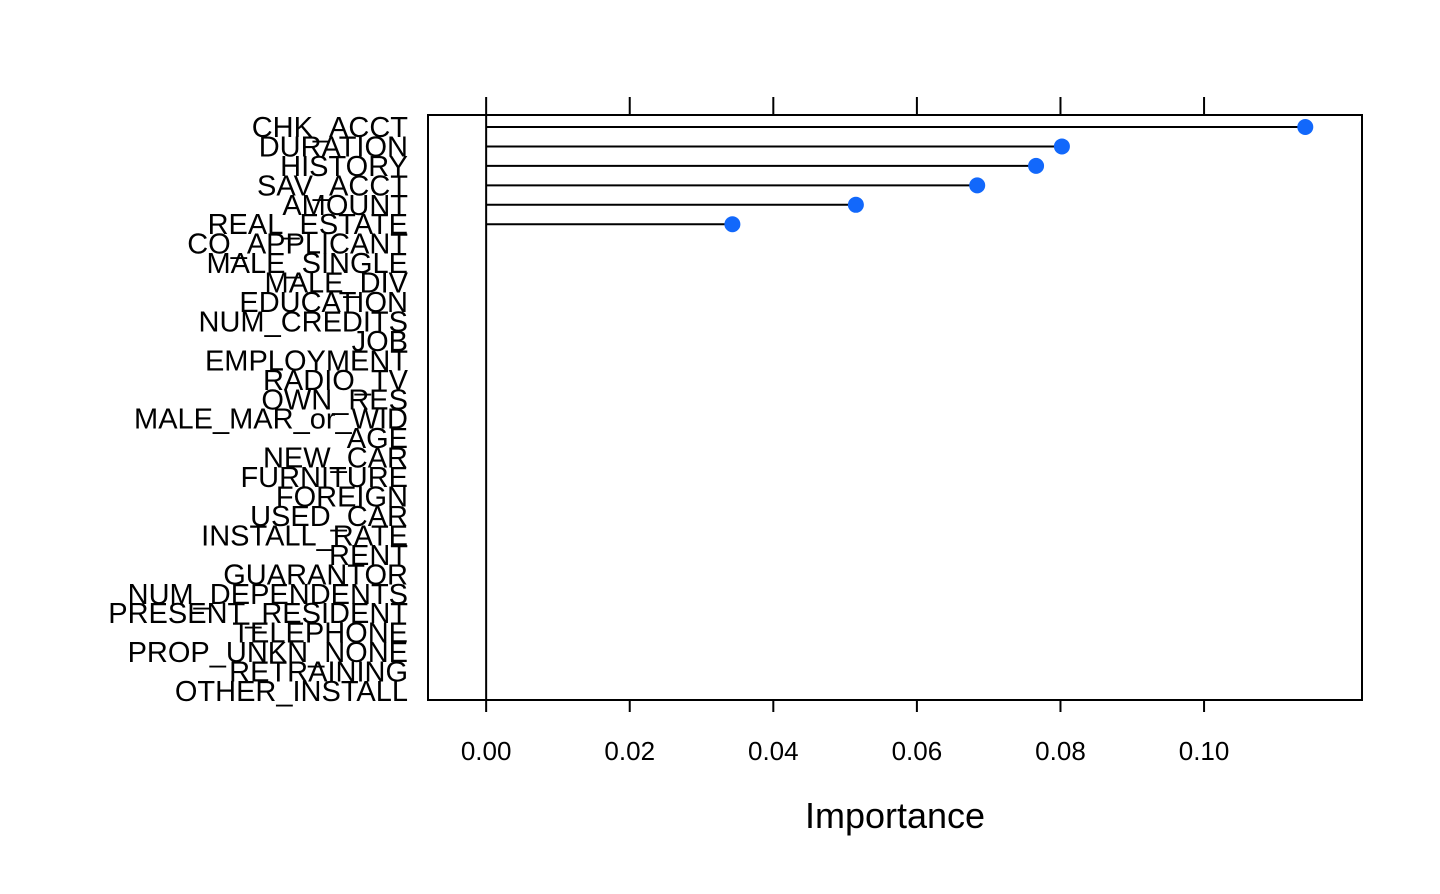 The image size is (1440, 894). What do you see at coordinates (895, 815) in the screenshot?
I see `x-axis-label: Importance` at bounding box center [895, 815].